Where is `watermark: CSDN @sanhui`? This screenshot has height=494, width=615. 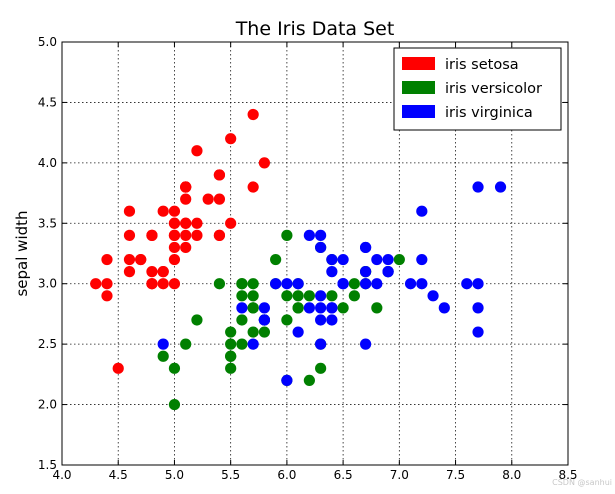
watermark: CSDN @sanhui is located at coordinates (582, 482).